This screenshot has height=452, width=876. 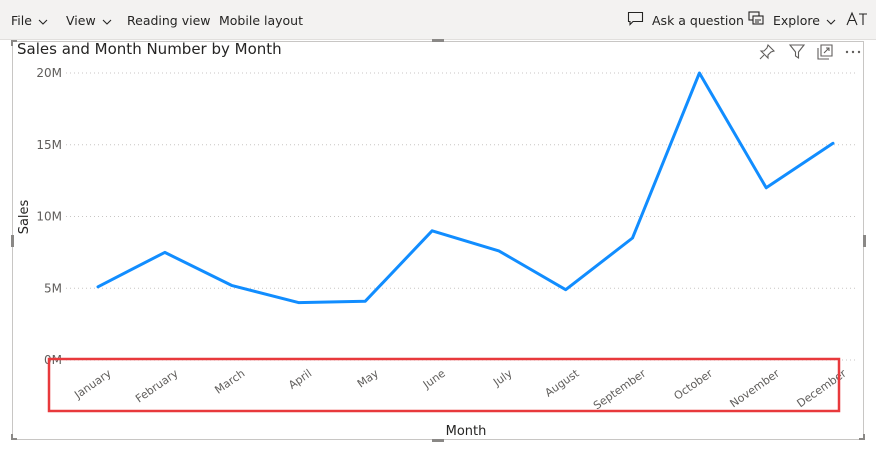 What do you see at coordinates (562, 382) in the screenshot?
I see `x-tick-label: August` at bounding box center [562, 382].